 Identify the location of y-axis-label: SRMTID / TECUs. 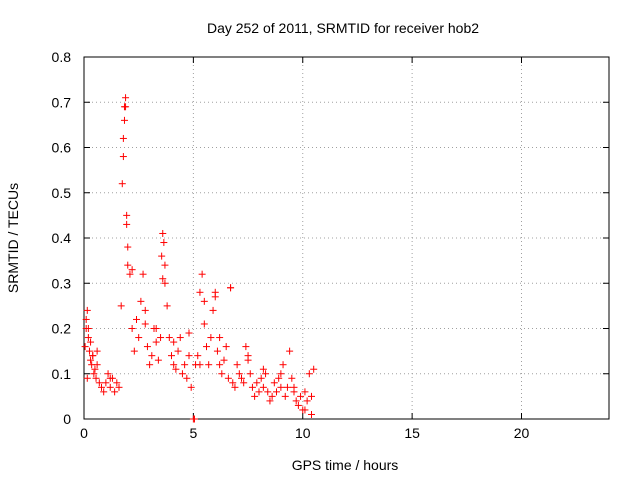
(13, 238).